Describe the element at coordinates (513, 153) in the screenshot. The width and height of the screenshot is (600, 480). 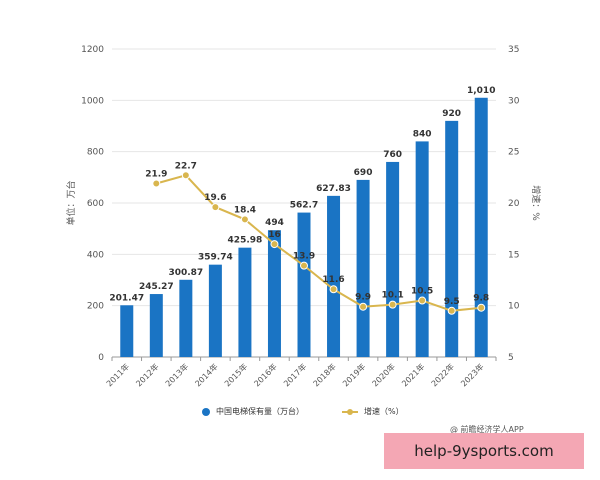
I see `y-right-tick-label: 25` at that location.